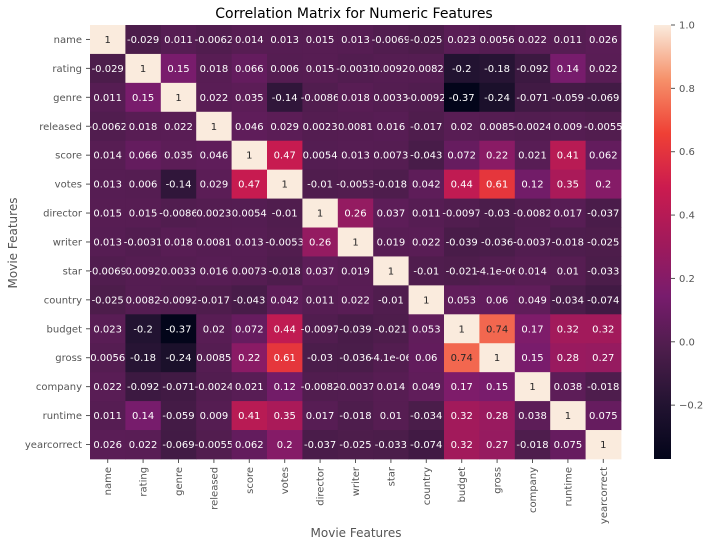 This screenshot has width=717, height=547. What do you see at coordinates (532, 156) in the screenshot?
I see `cell-value-label: 0.021` at bounding box center [532, 156].